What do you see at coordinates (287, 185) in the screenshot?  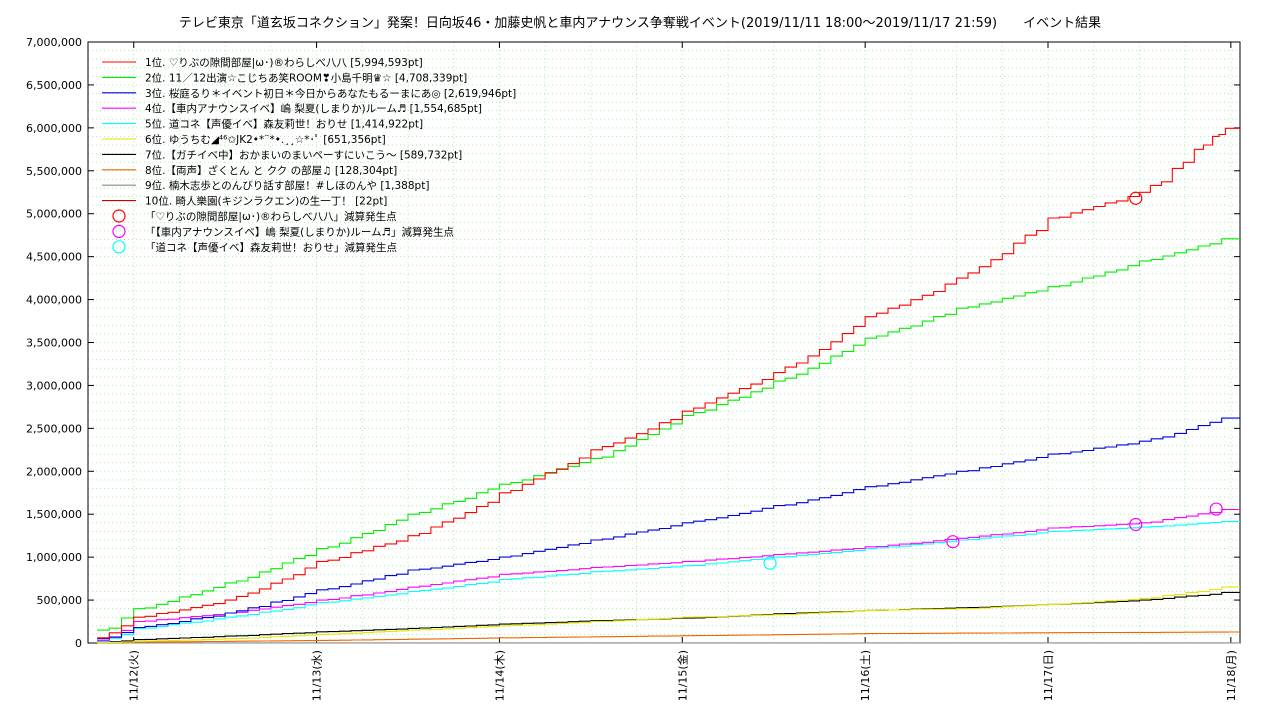 I see `legend-label: 9位. 楠木志歩とのんびり話す部屋！#しほのんや [1,388pt]` at bounding box center [287, 185].